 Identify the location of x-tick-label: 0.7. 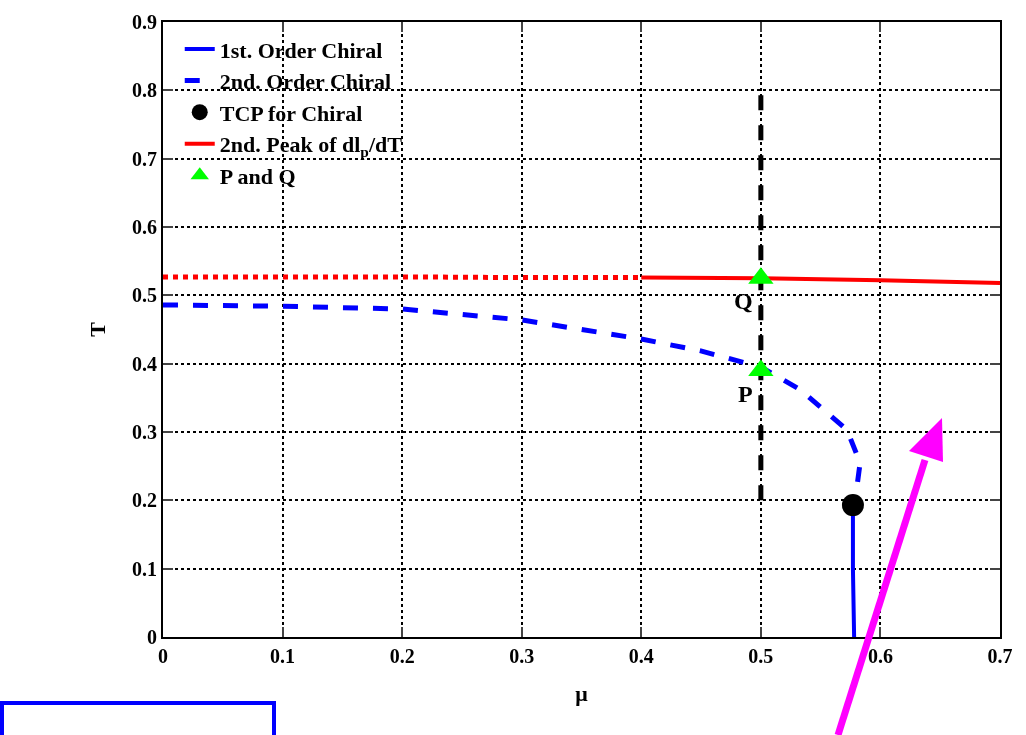
(1000, 656).